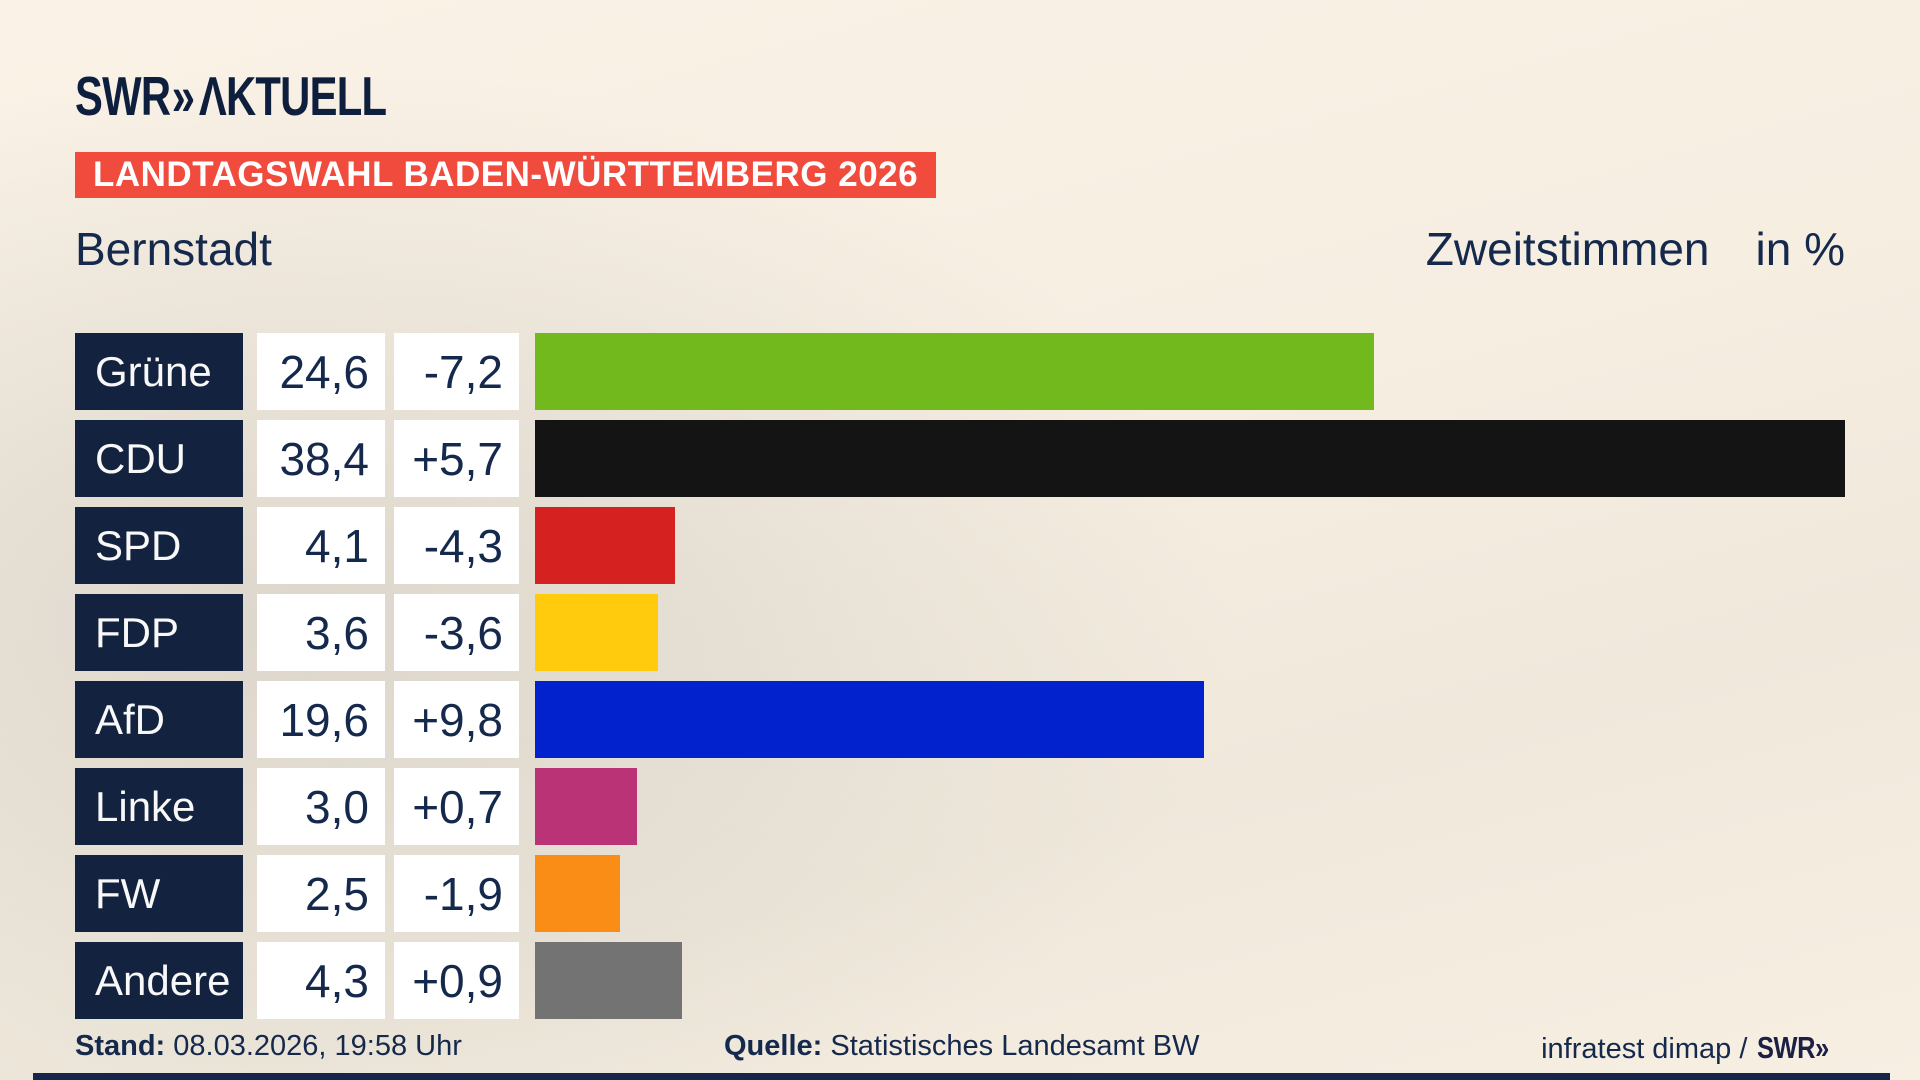  I want to click on table-row-gruene: Grüne 24,6 -7,2, so click(960, 371).